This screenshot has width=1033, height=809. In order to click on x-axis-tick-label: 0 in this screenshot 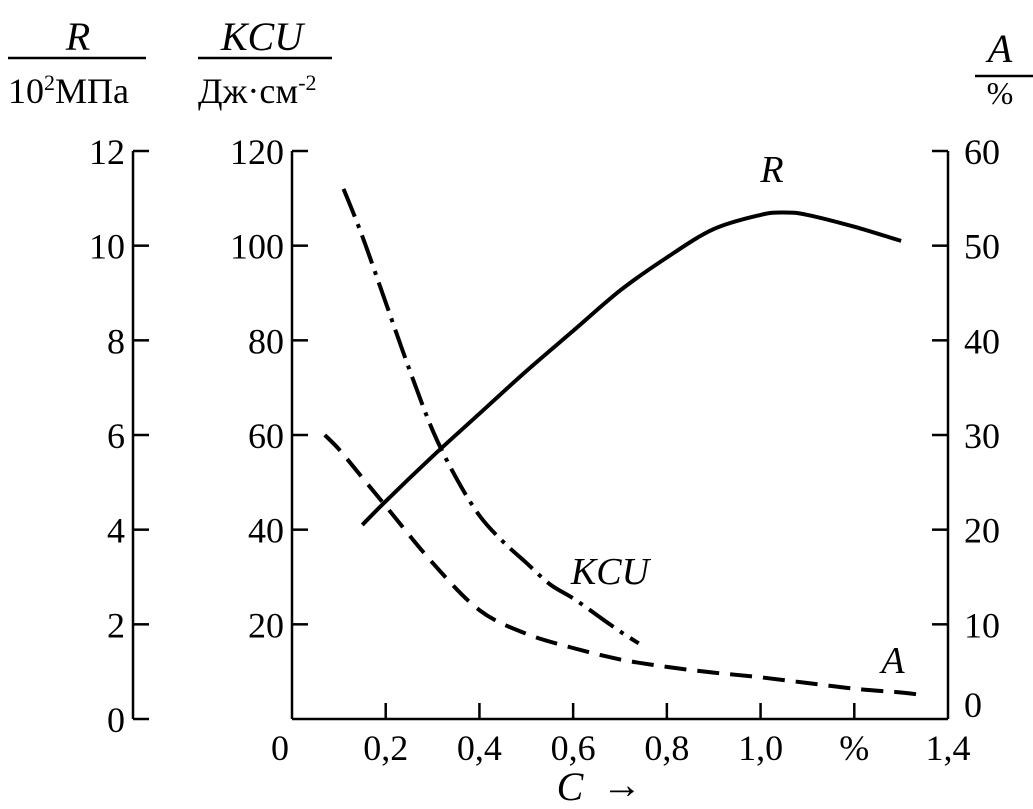, I will do `click(280, 748)`.